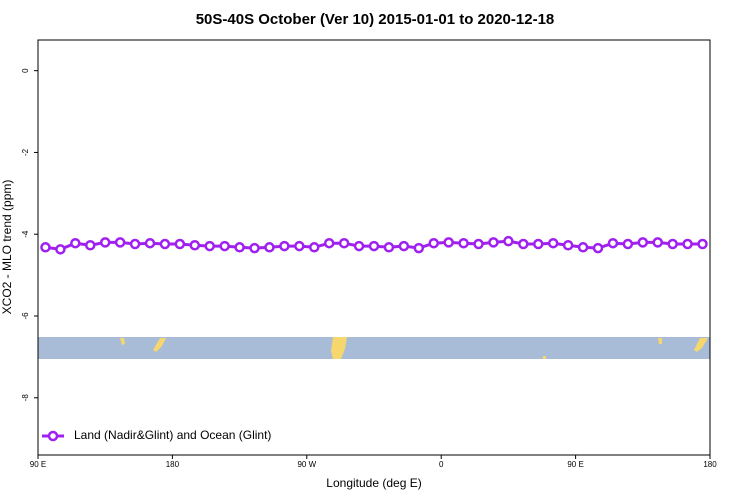 This screenshot has width=750, height=500. Describe the element at coordinates (373, 483) in the screenshot. I see `x-axis-label: Longitude (deg E)` at that location.